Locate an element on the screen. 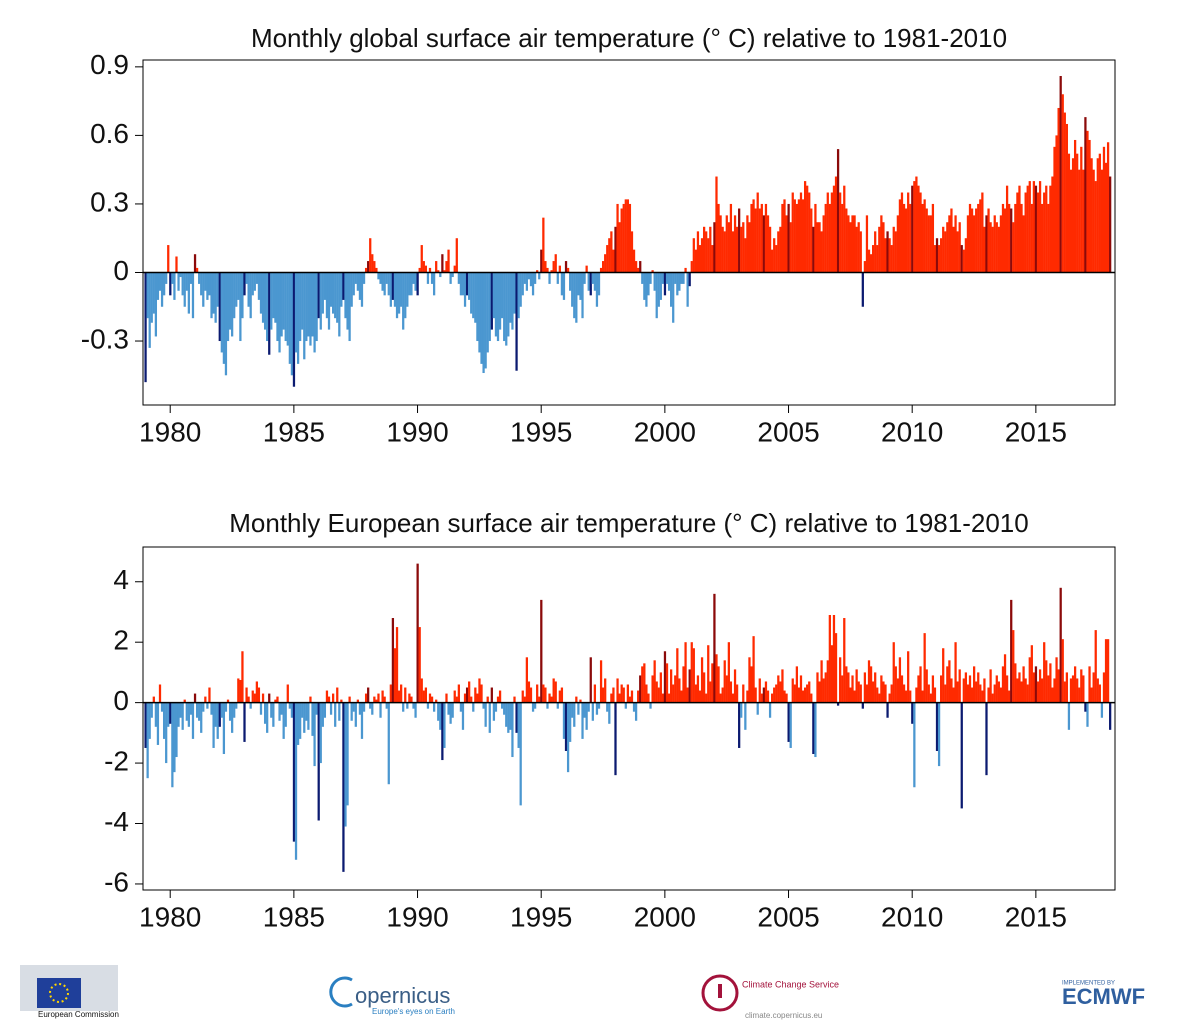  copernicus-logo: opernicus Europe's eyes on Earth is located at coordinates (392, 996).